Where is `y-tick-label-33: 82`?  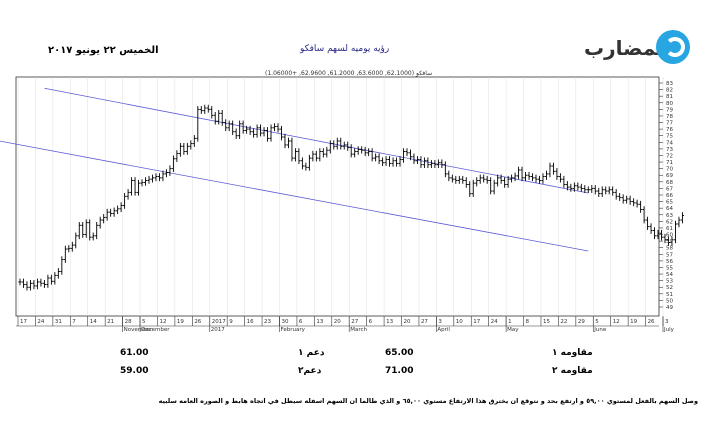
y-tick-label-33: 82 is located at coordinates (669, 91).